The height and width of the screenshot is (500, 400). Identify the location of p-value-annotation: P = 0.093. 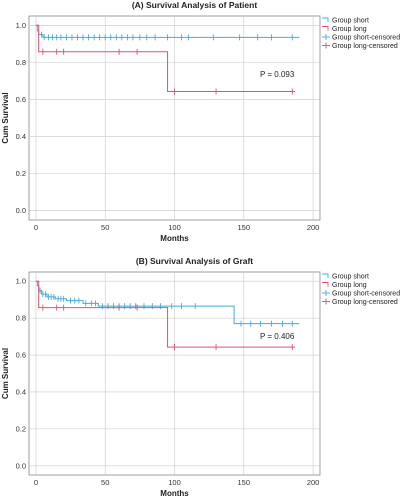
(277, 74).